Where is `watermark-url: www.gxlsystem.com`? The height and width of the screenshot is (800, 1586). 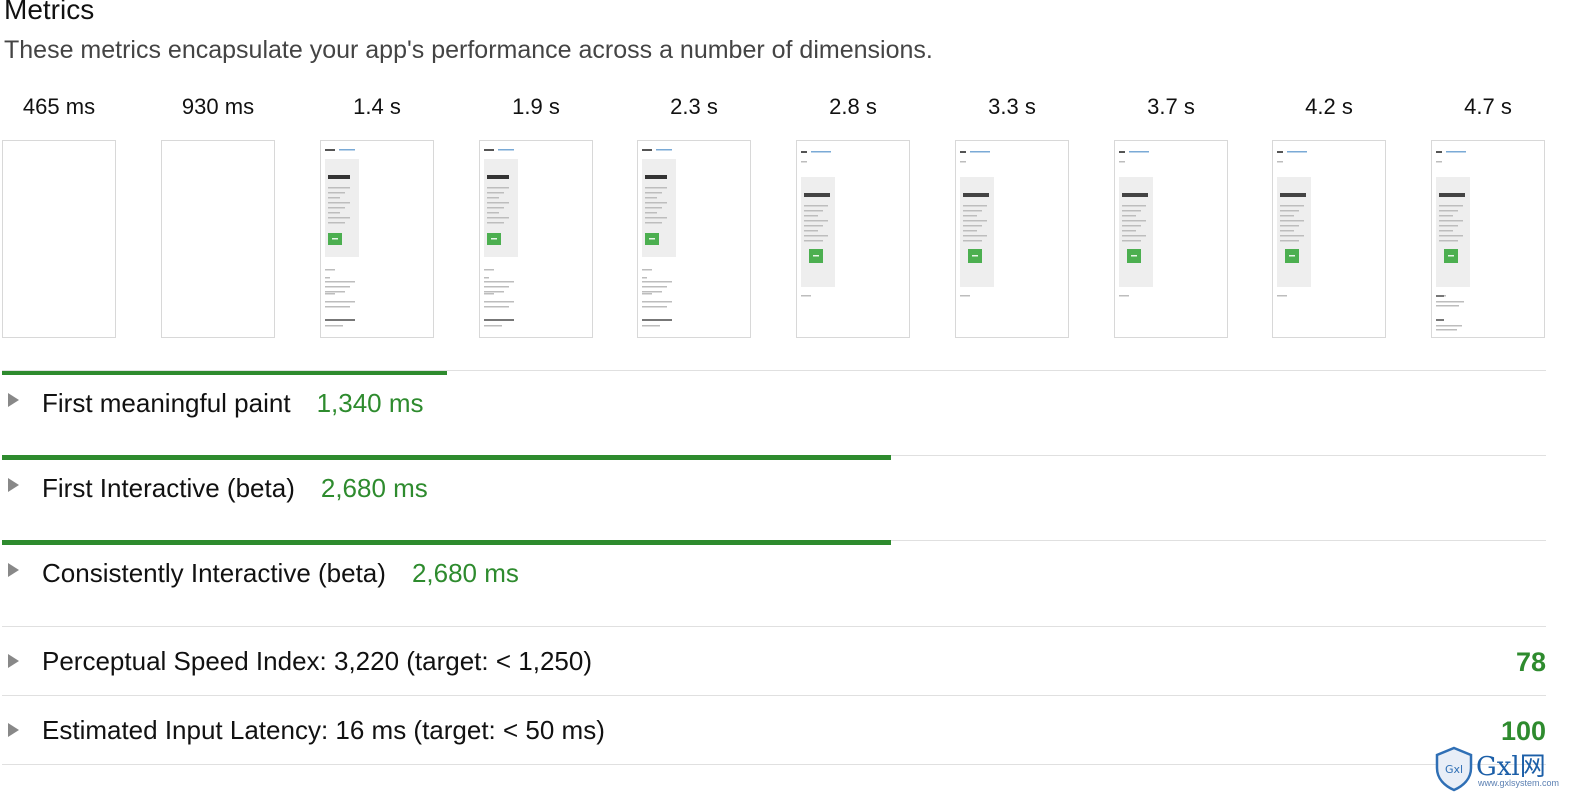
watermark-url: www.gxlsystem.com is located at coordinates (1519, 783).